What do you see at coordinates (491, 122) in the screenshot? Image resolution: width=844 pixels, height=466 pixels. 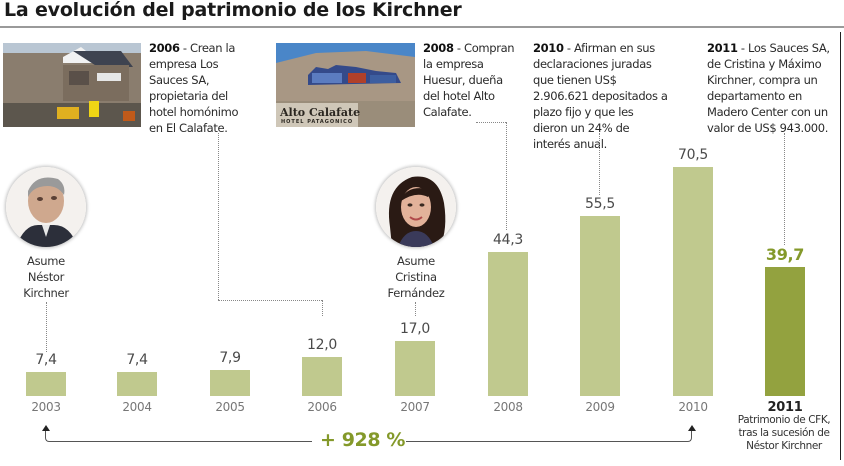 I see `leader-2008-horizontal` at bounding box center [491, 122].